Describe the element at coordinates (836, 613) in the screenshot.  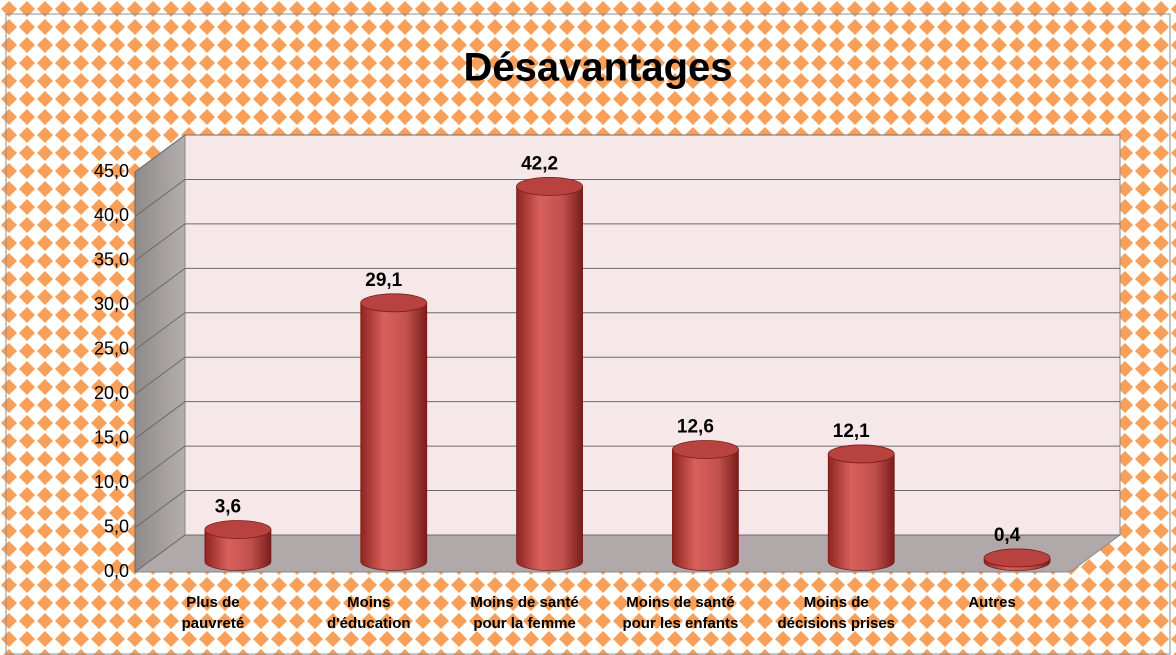
I see `x-tick-label: Moins de décisions prises` at that location.